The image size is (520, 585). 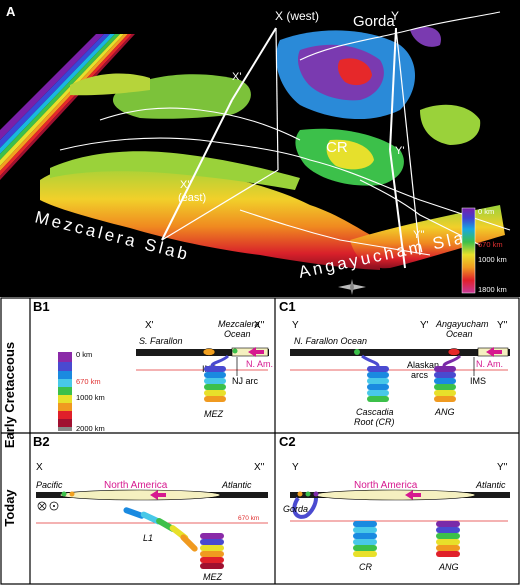 What do you see at coordinates (448, 567) in the screenshot?
I see `c2-ang: ANG` at bounding box center [448, 567].